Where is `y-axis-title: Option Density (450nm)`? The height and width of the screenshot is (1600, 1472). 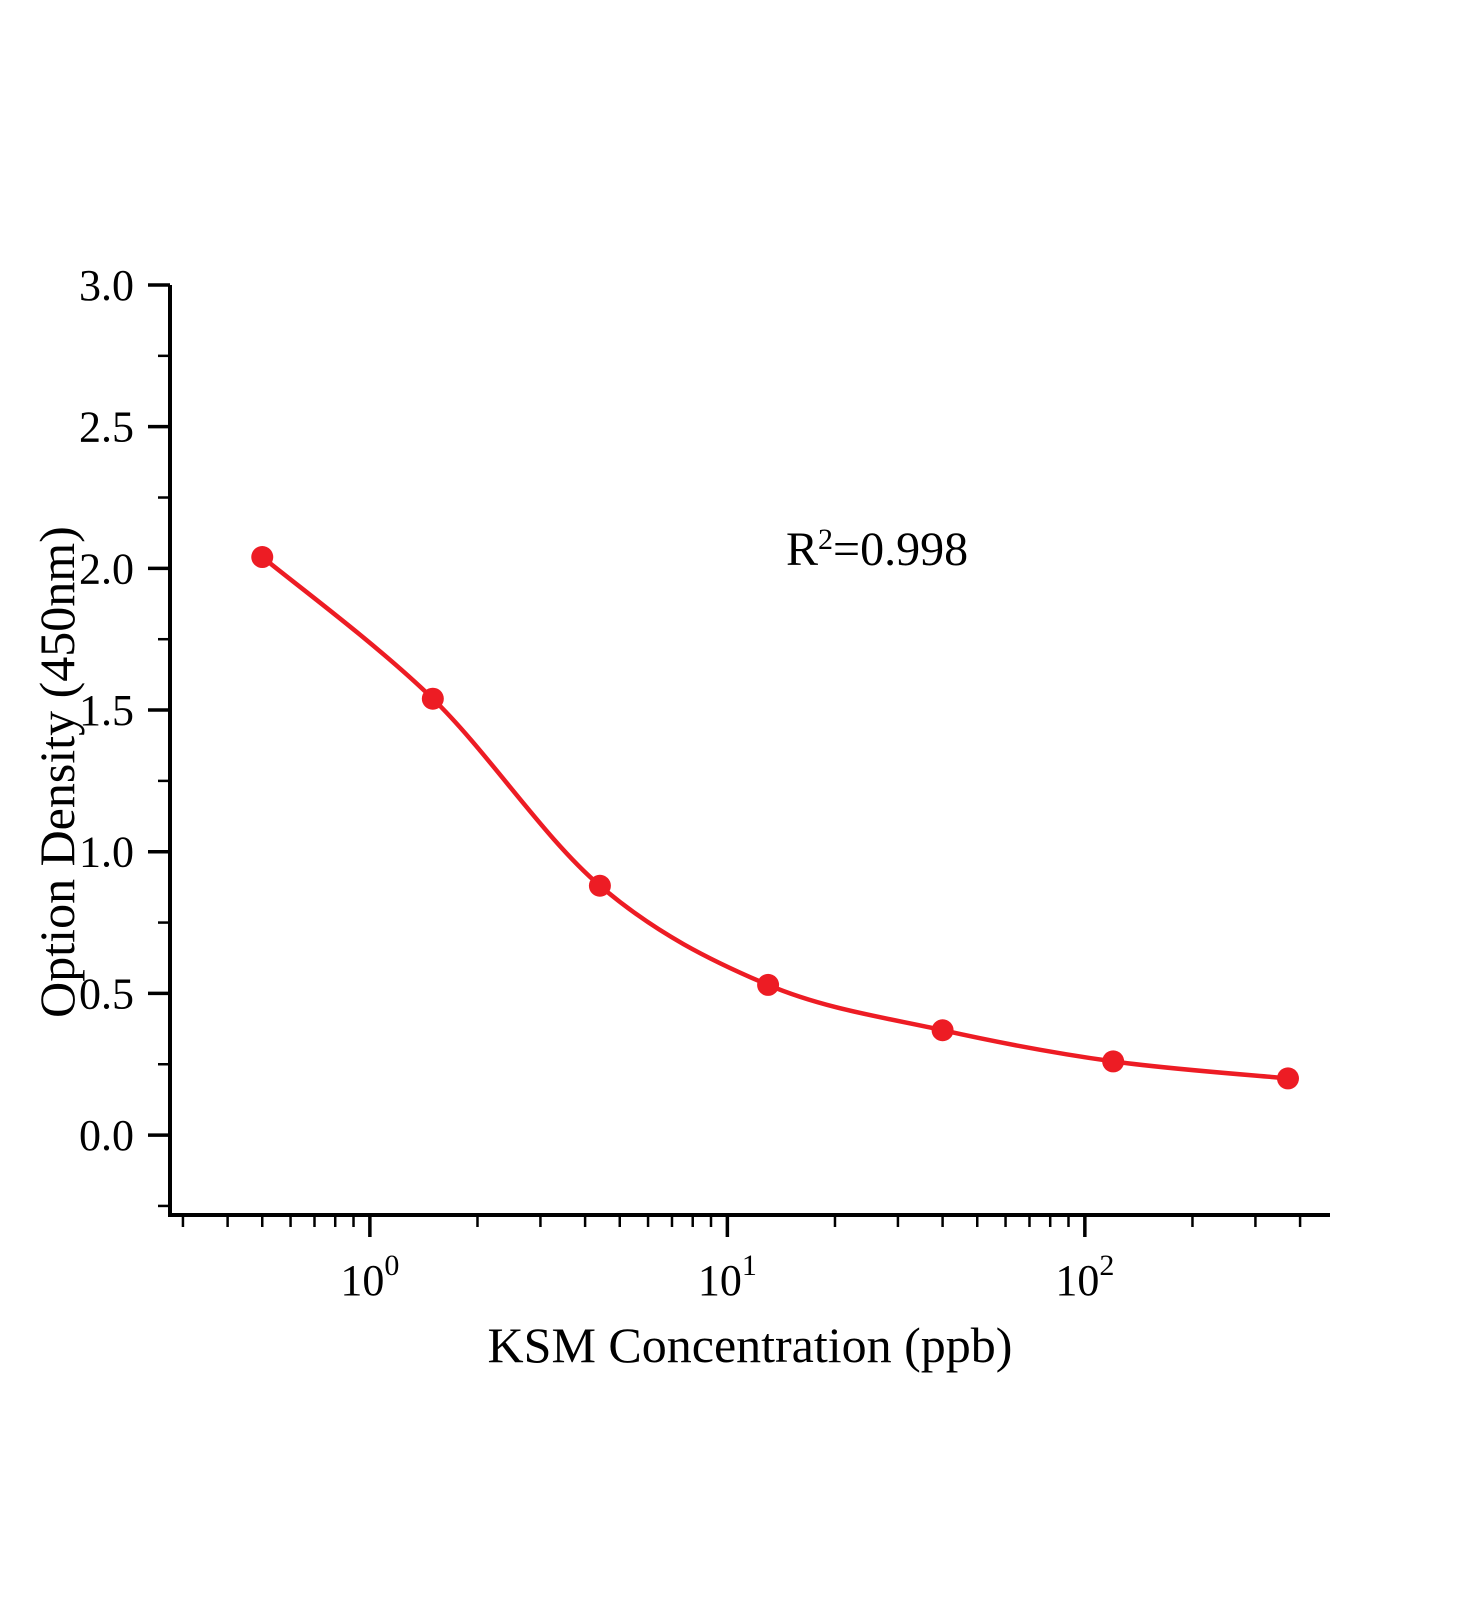 y-axis-title: Option Density (450nm) is located at coordinates (57, 772).